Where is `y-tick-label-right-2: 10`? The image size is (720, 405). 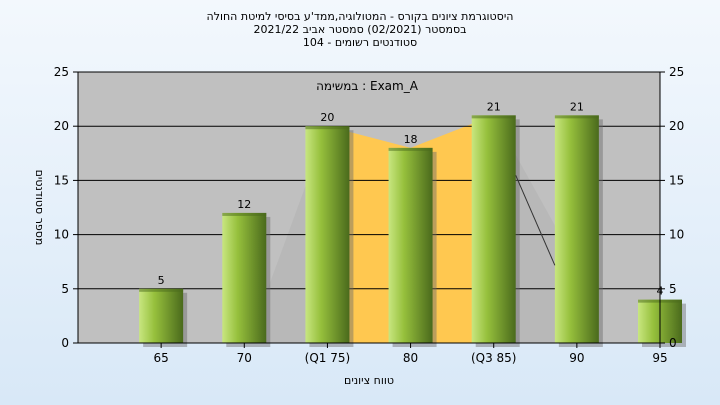
y-tick-label-right-2: 10 is located at coordinates (676, 235).